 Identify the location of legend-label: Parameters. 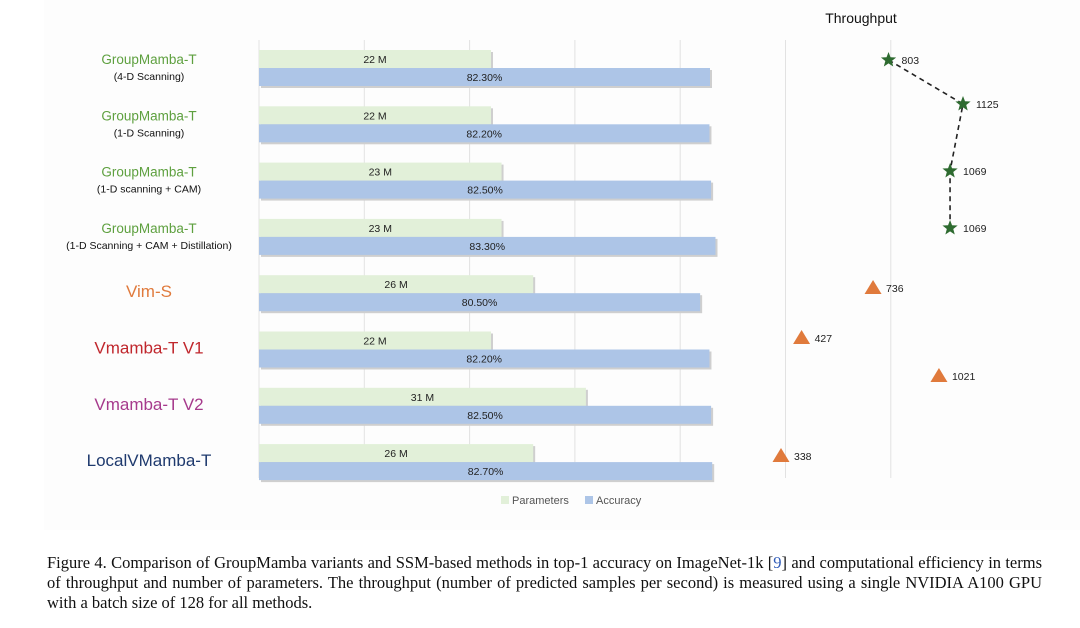
(540, 501).